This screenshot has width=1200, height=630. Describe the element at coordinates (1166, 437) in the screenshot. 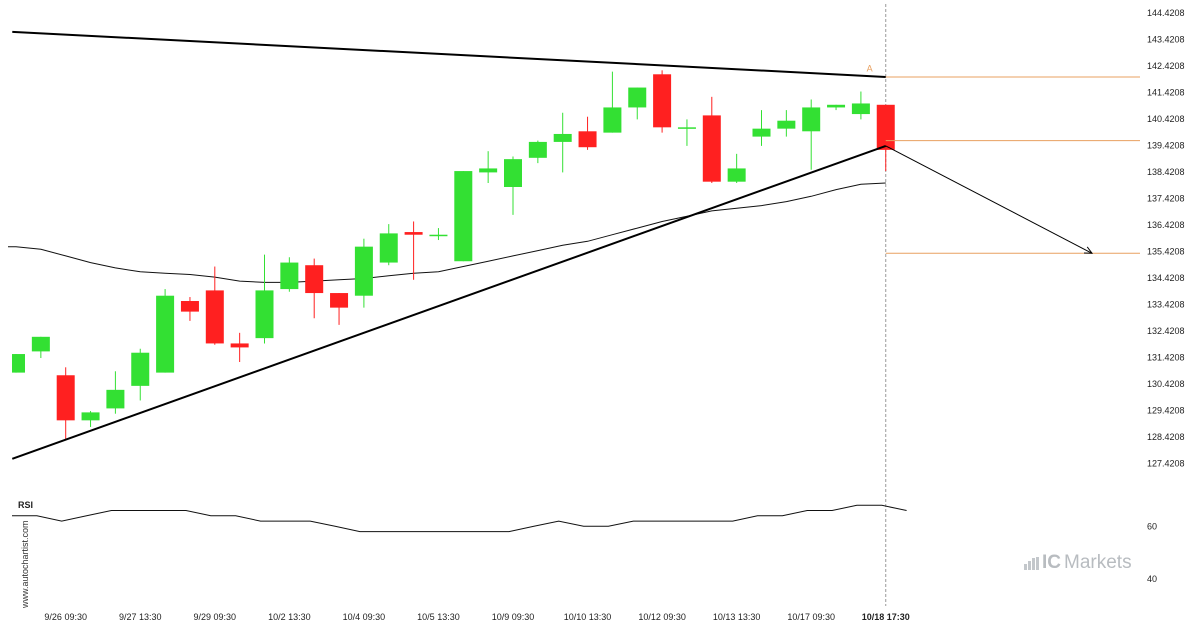

I see `y-tick-label: 128.4208` at that location.